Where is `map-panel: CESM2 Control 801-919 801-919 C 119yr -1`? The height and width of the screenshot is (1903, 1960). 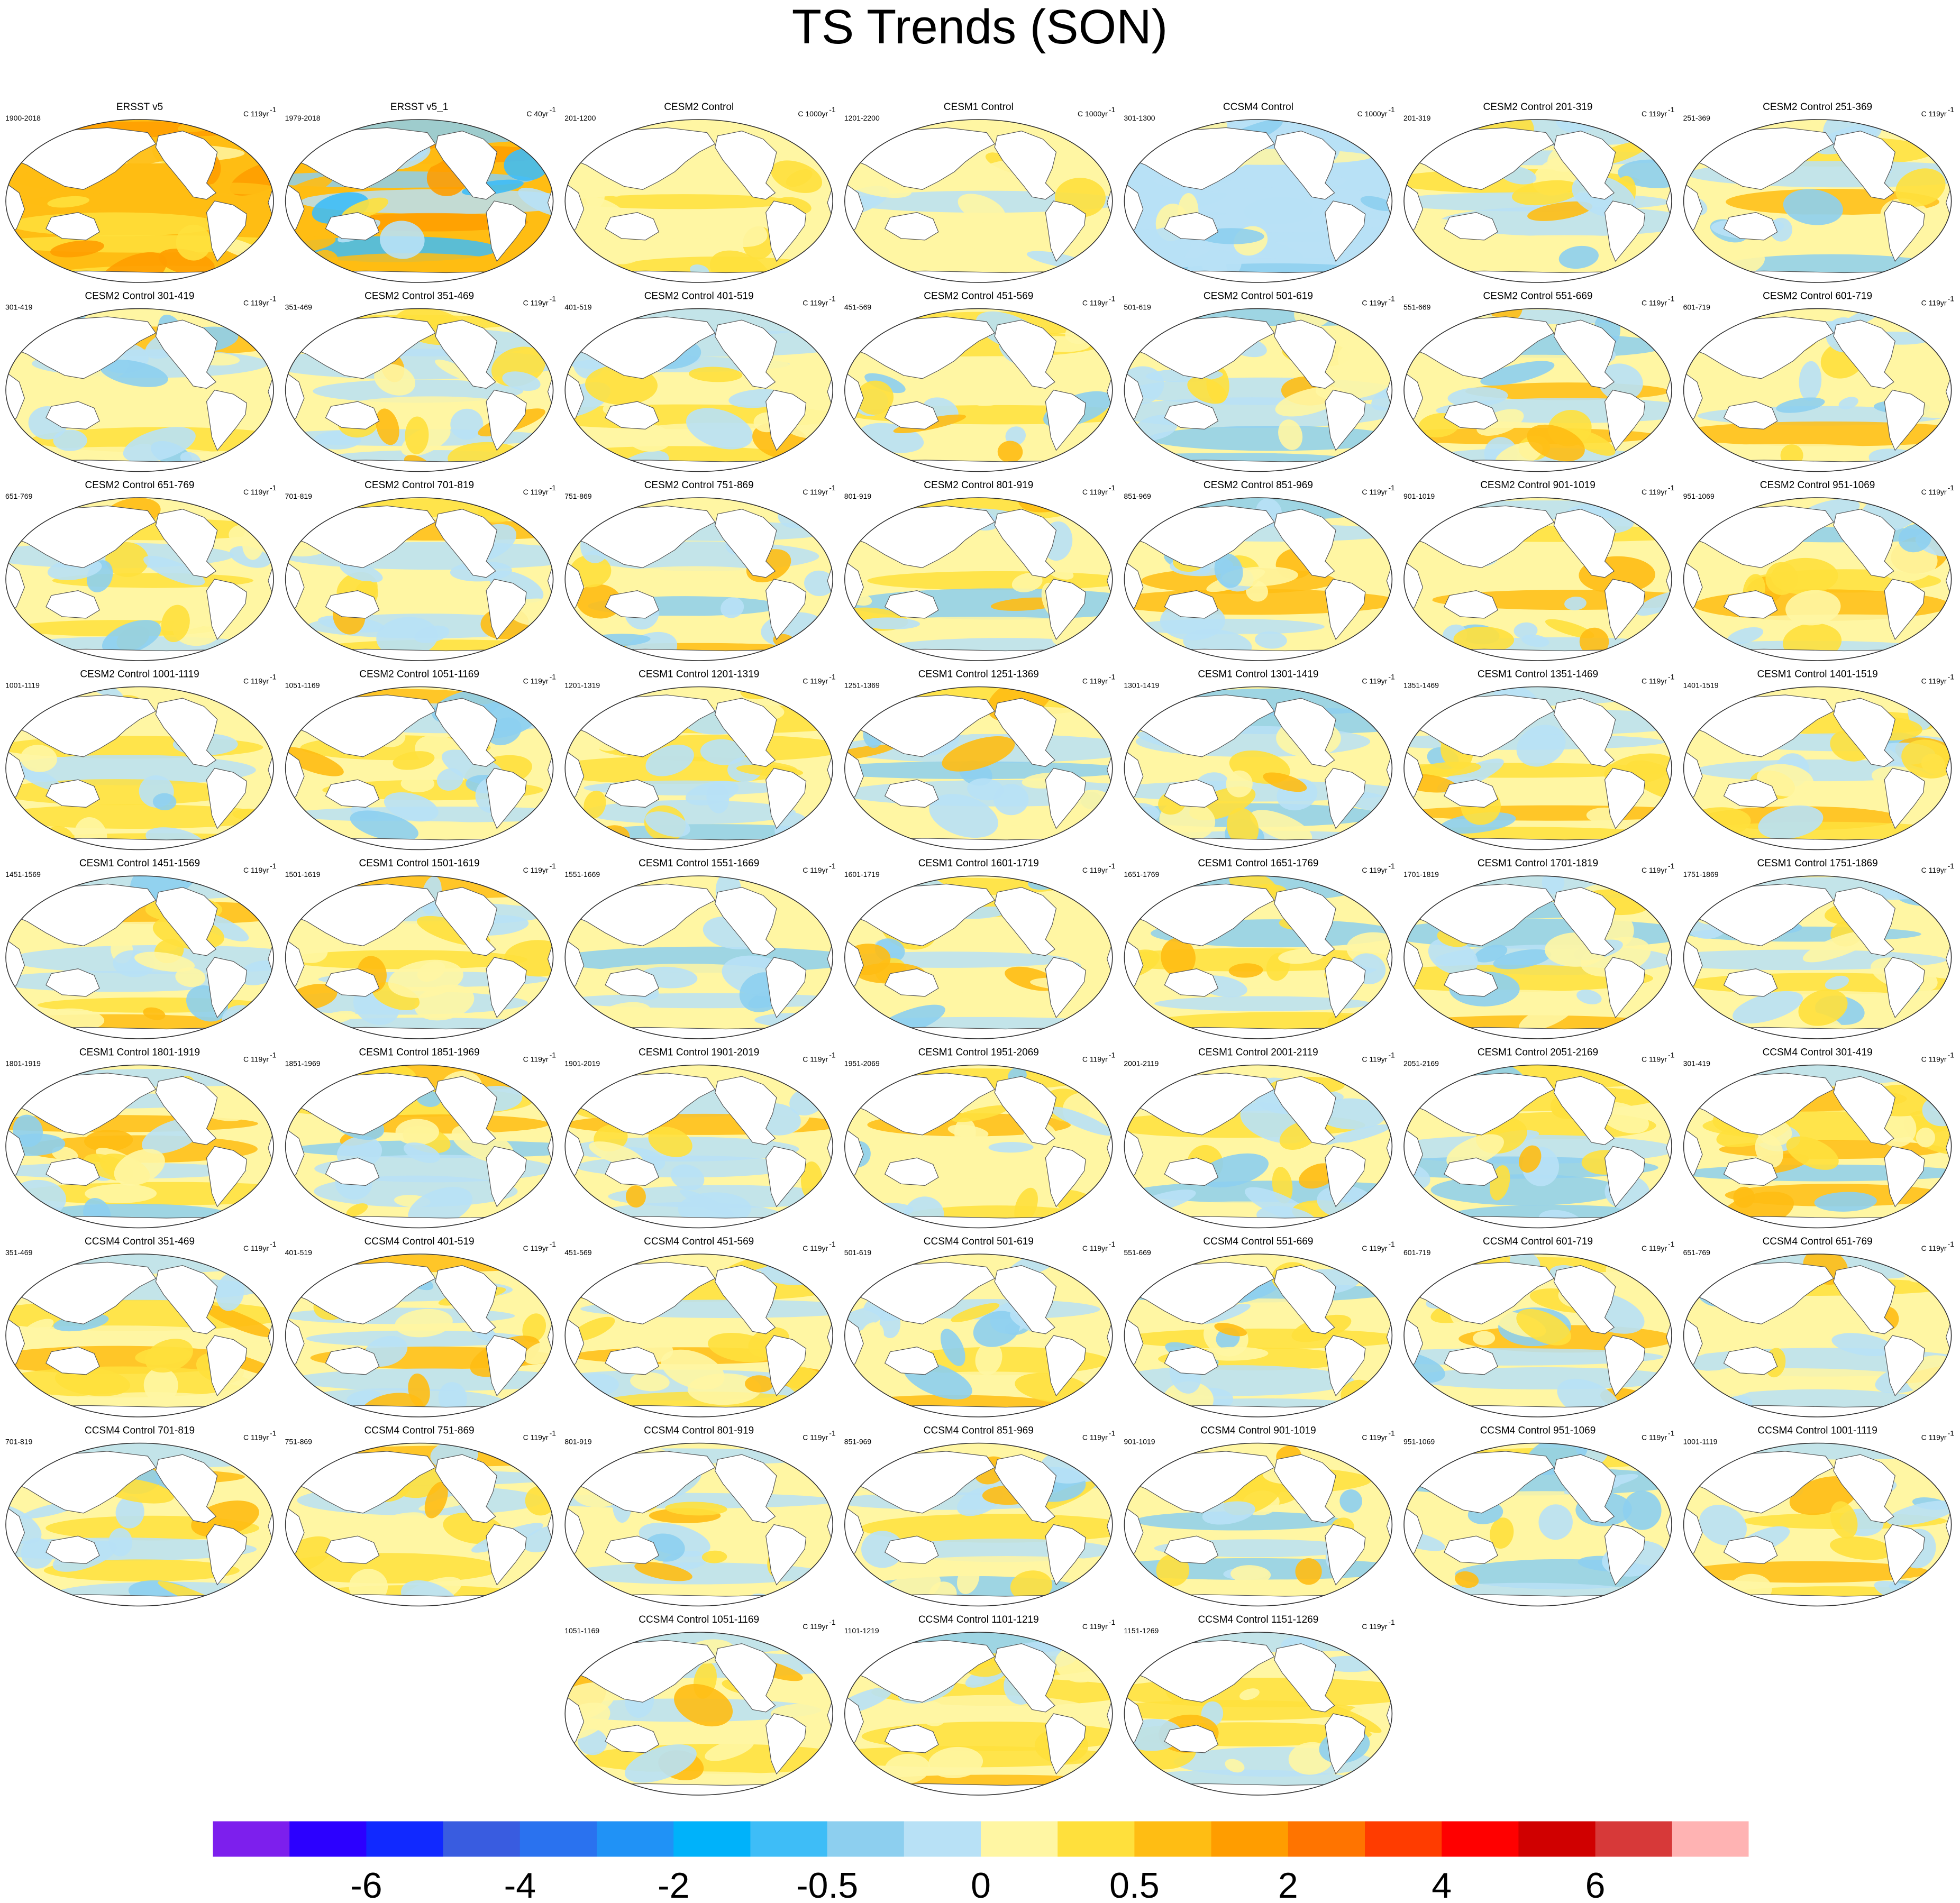 map-panel: CESM2 Control 801-919 801-919 C 119yr -1 is located at coordinates (980, 570).